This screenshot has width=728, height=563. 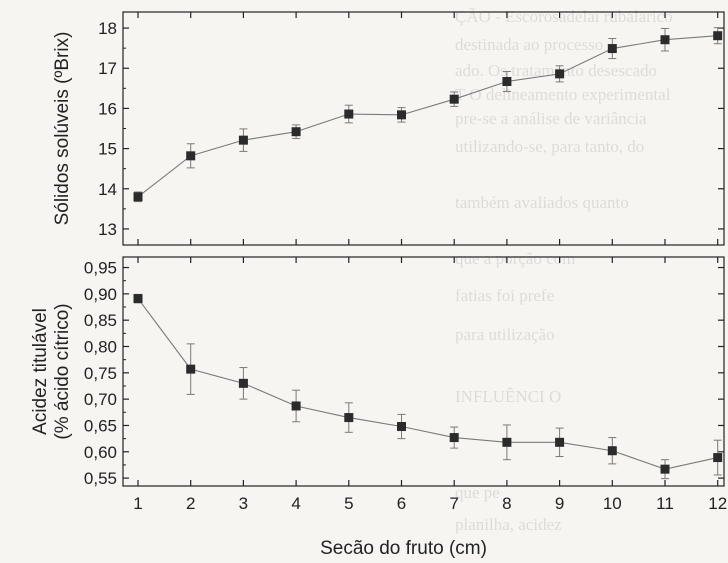 I want to click on x-tick-label: 10, so click(x=612, y=503).